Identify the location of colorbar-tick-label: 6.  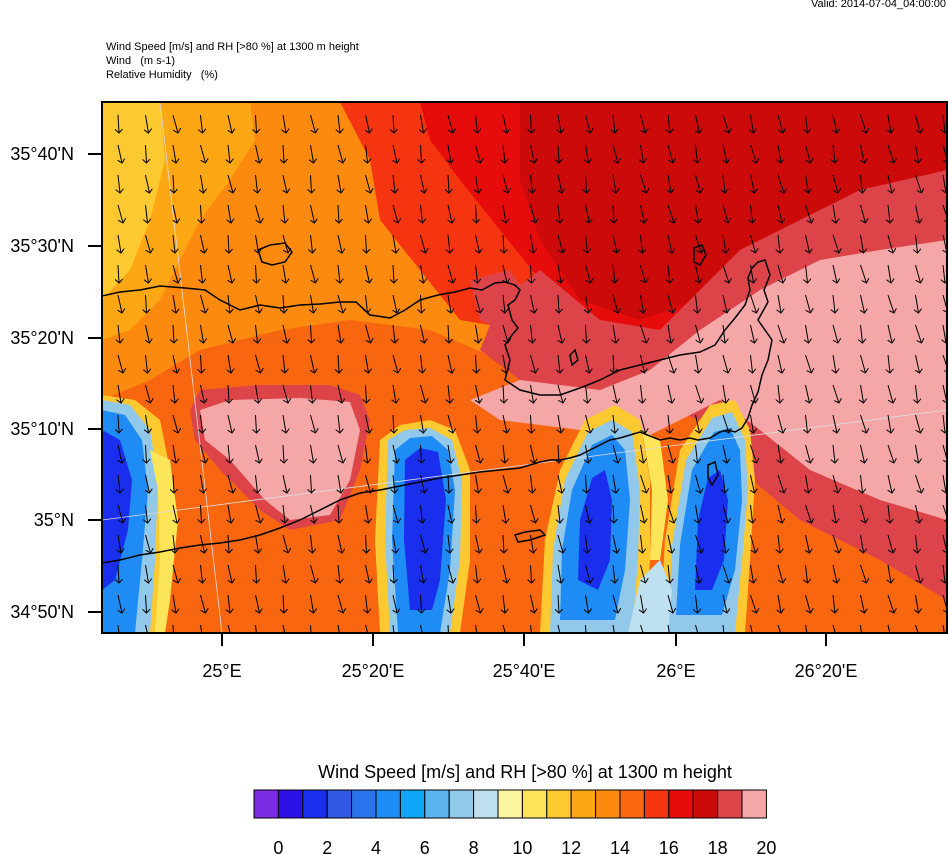
(425, 846).